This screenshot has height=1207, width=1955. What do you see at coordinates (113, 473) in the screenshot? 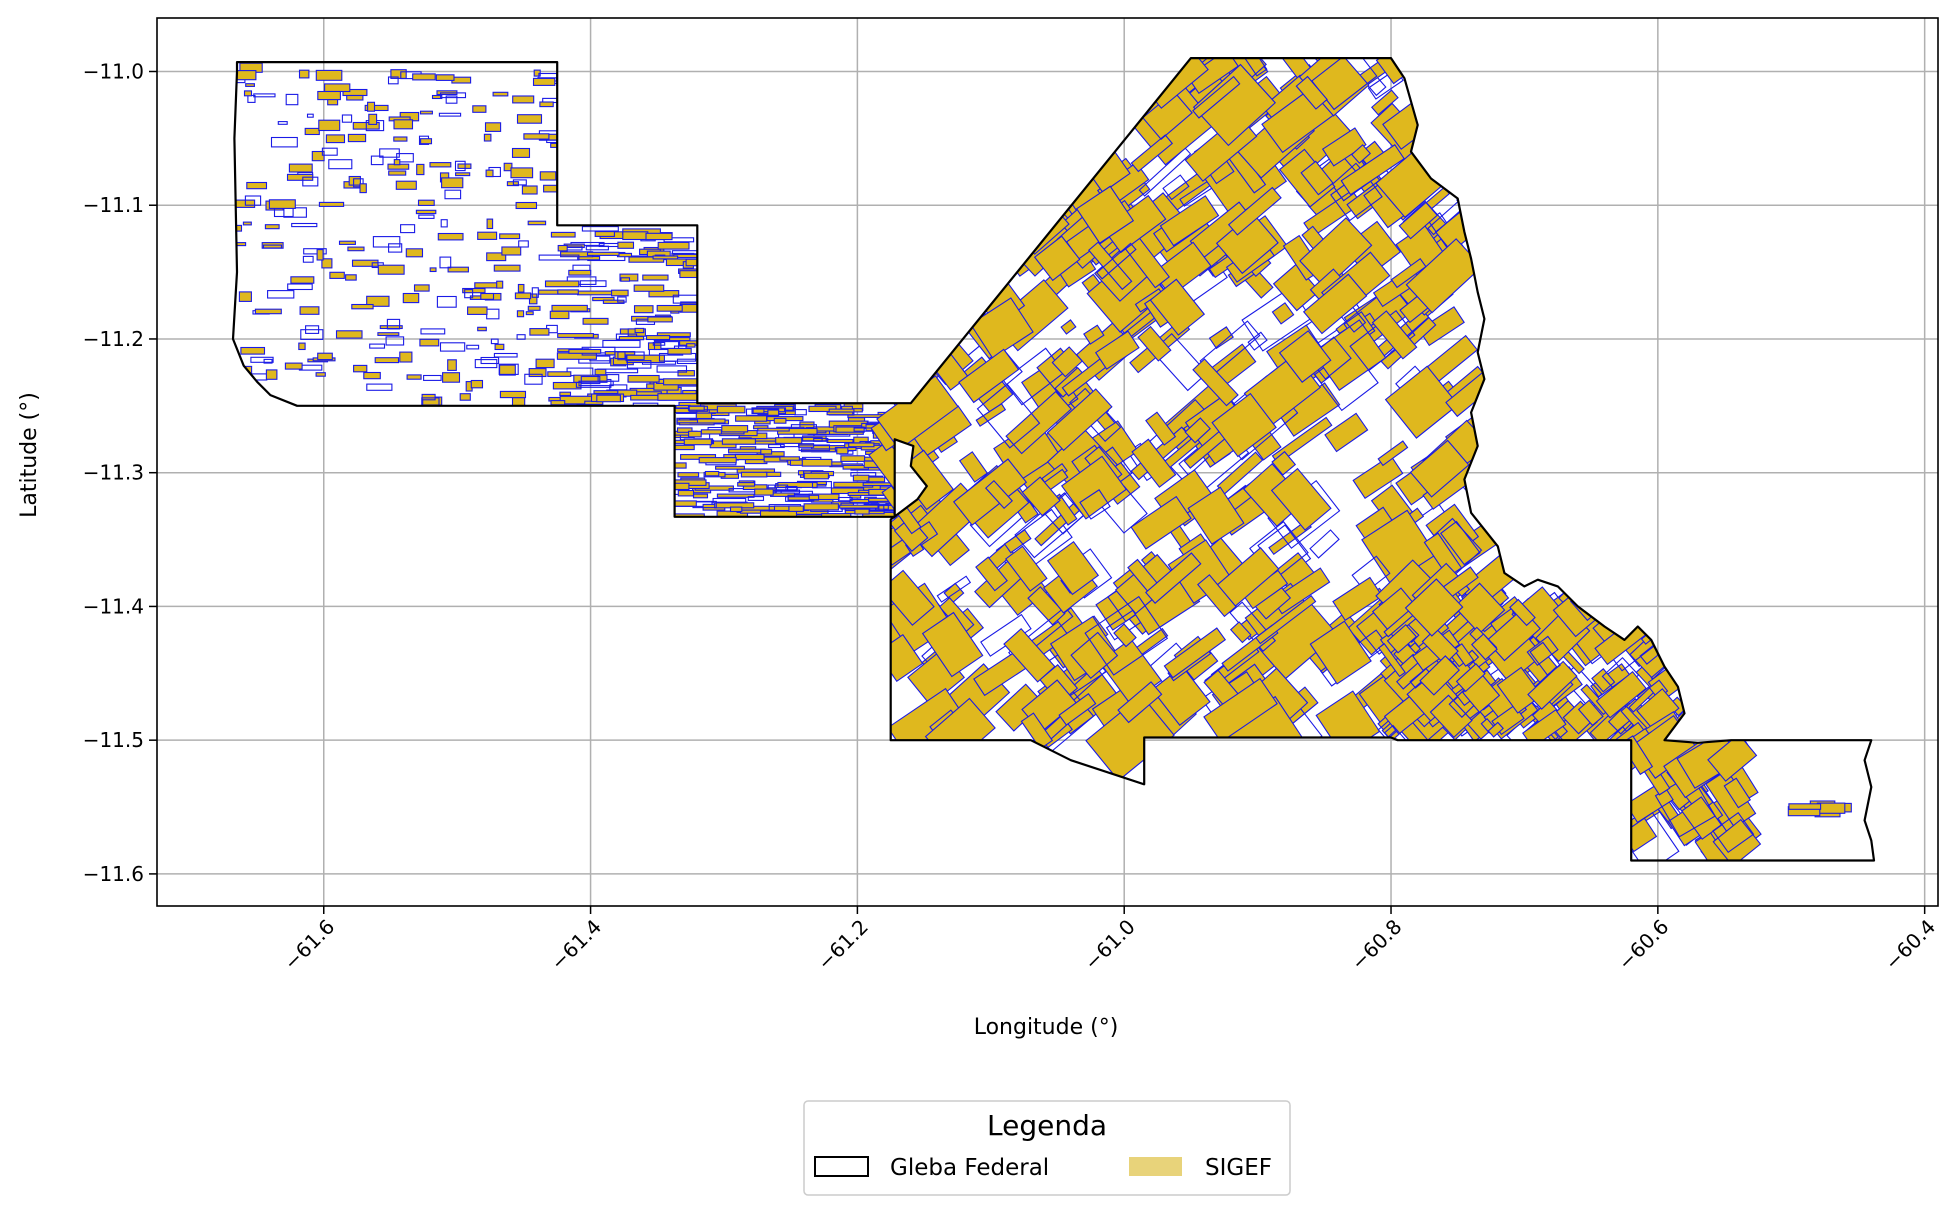
I see `y-tick-label: −11.3` at bounding box center [113, 473].